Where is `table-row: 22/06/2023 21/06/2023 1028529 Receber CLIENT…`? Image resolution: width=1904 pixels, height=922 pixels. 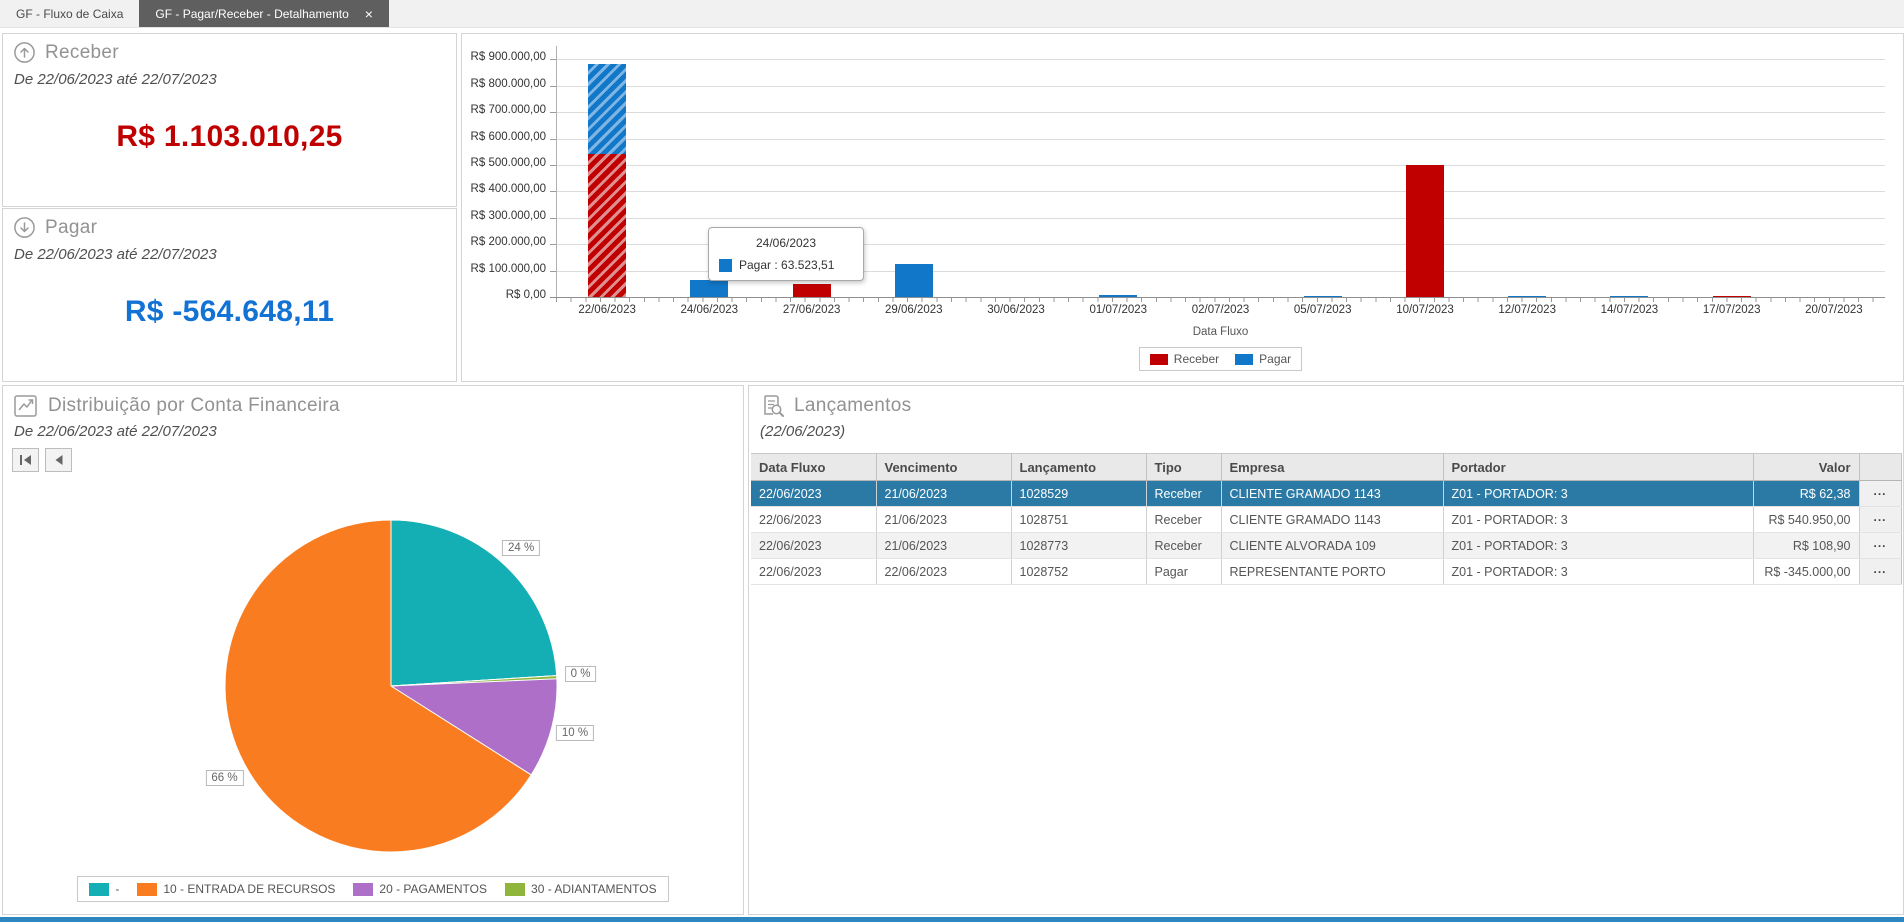 table-row: 22/06/2023 21/06/2023 1028529 Receber CLIENT… is located at coordinates (1326, 493).